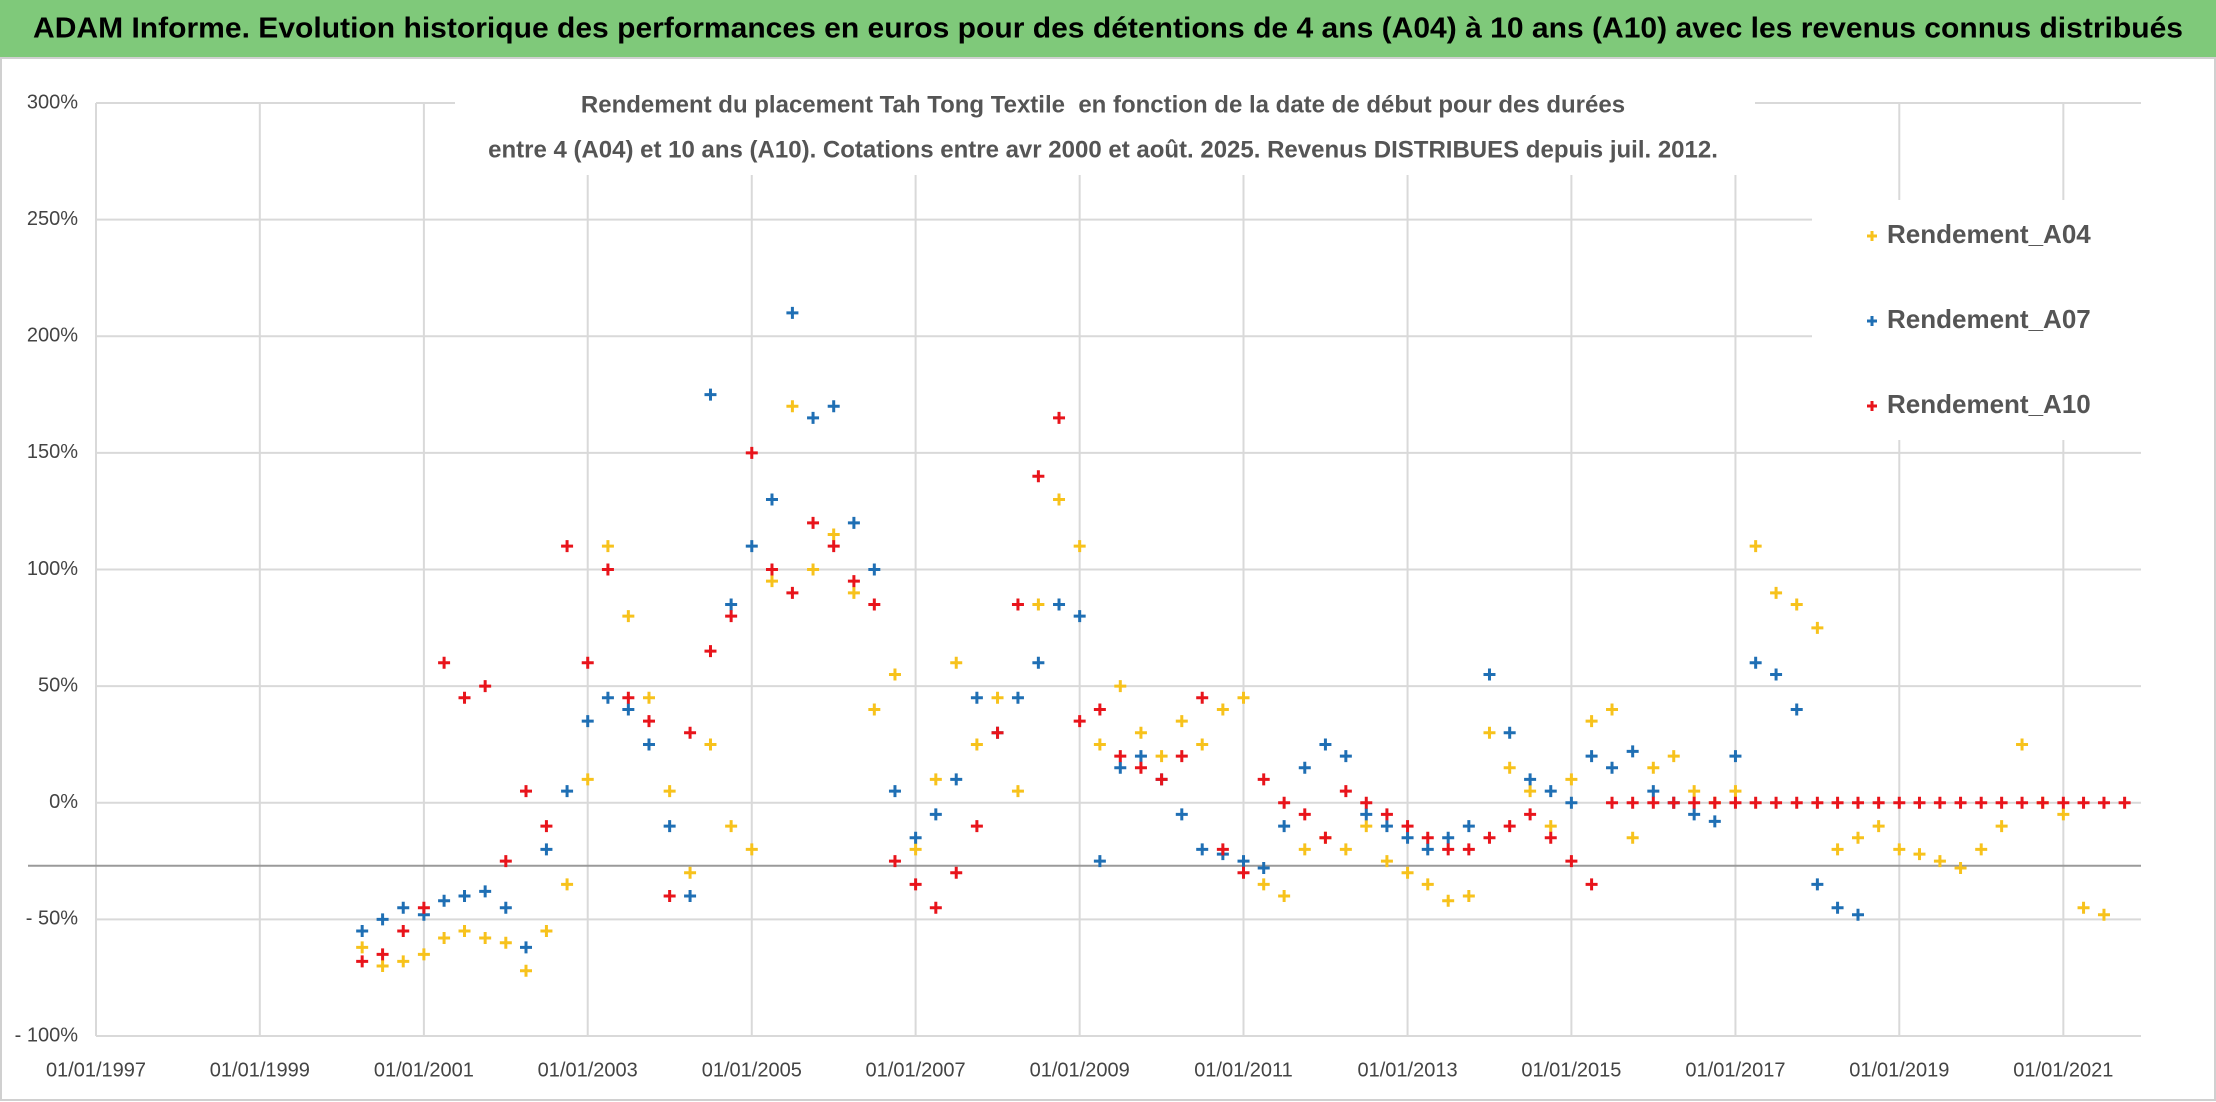 The width and height of the screenshot is (2216, 1102). I want to click on y-tick-label: 200%, so click(52, 336).